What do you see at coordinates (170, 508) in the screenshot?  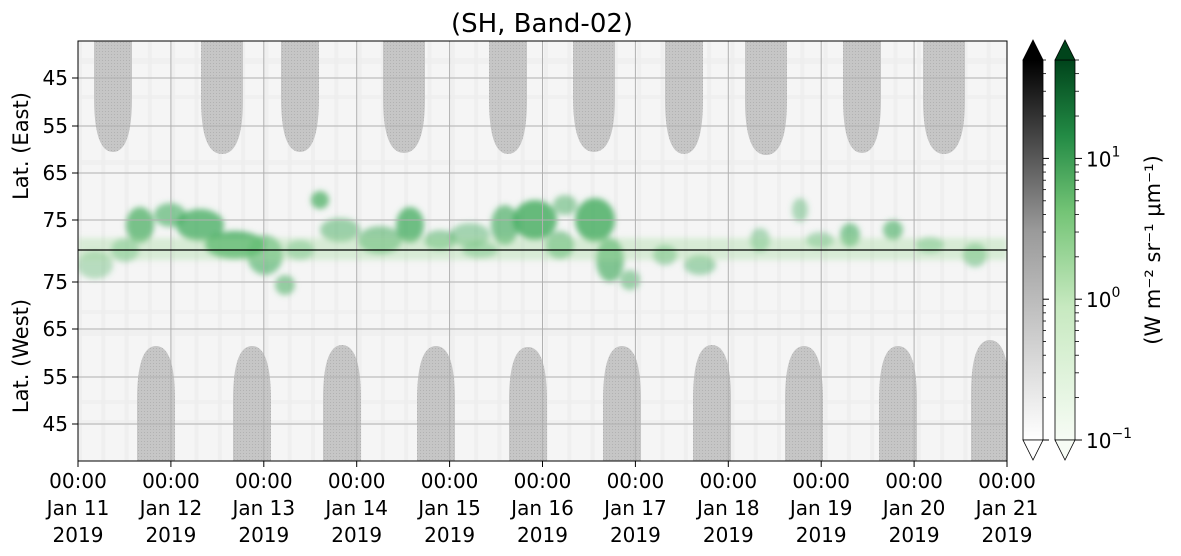 I see `x-tick-label: 00:00 Jan 12 2019` at bounding box center [170, 508].